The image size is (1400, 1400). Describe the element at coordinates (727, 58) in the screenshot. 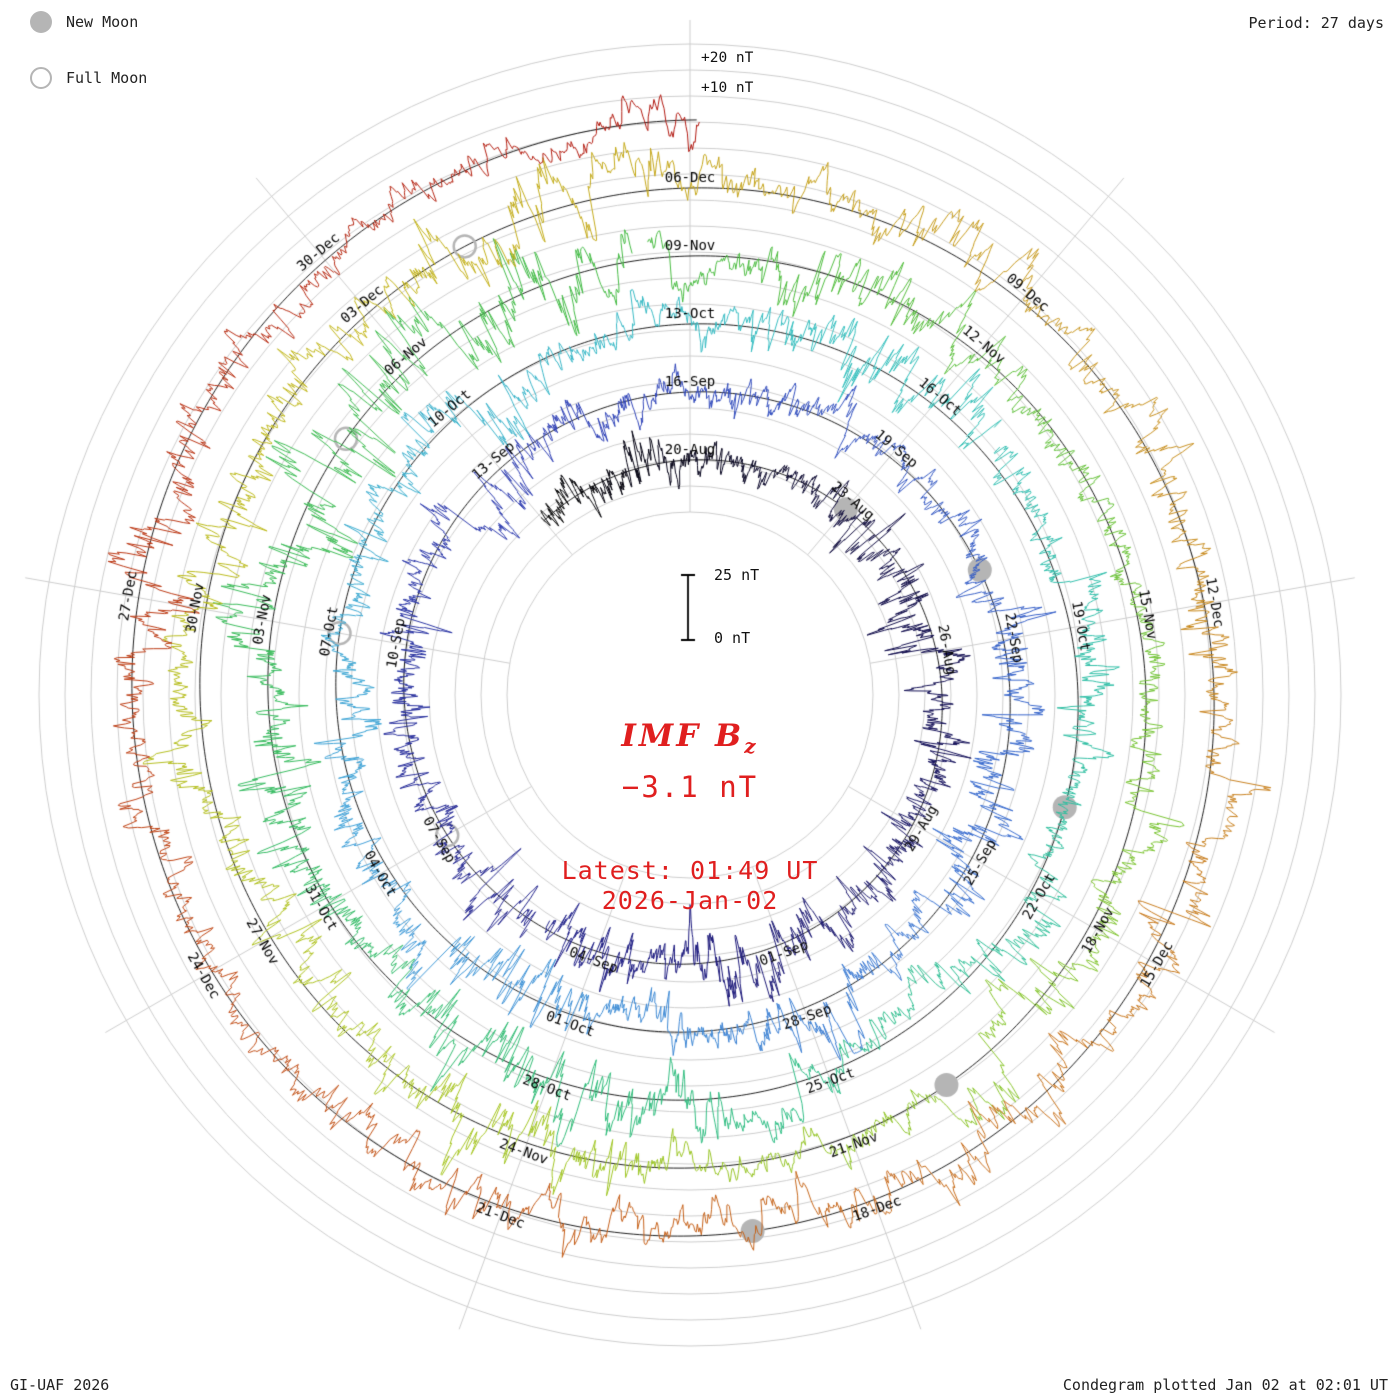

I see `grid-label-plus20: +20 nT` at that location.